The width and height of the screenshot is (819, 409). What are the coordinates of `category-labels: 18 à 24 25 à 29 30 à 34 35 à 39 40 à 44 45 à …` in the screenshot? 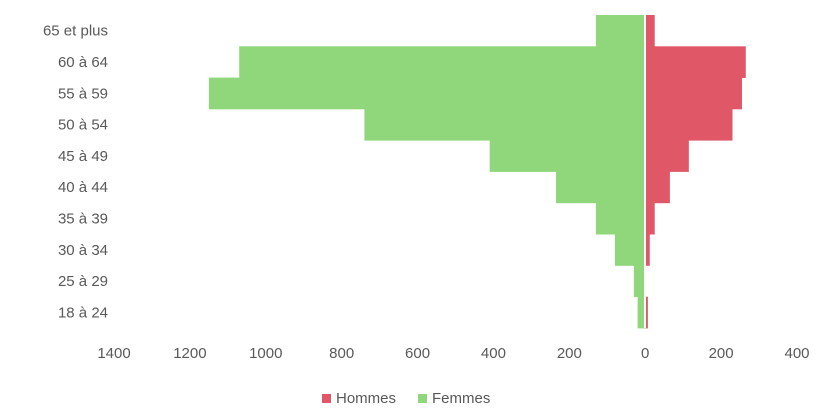 It's located at (75, 172).